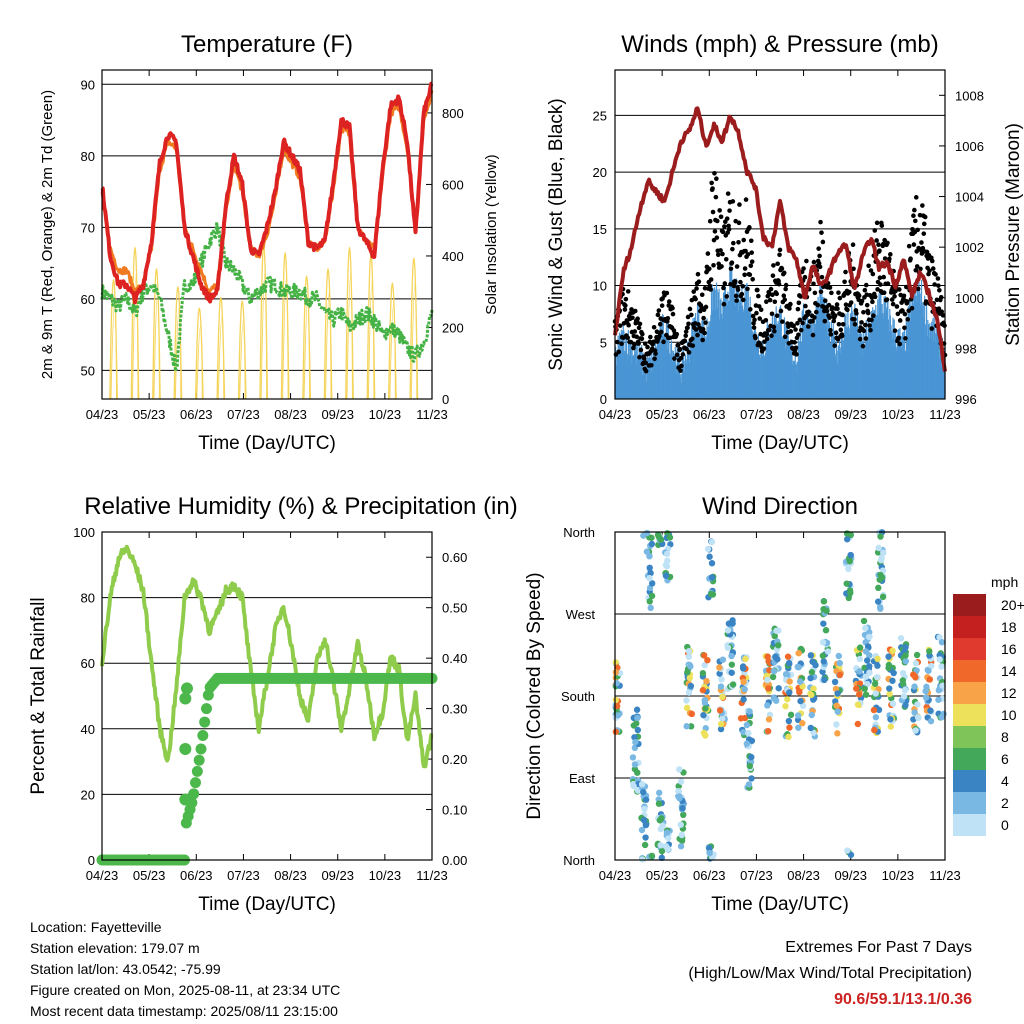 This screenshot has width=1024, height=1024. Describe the element at coordinates (988, 705) in the screenshot. I see `colorbar: mph 20+ 18 16 14 12 10 8 6 4 2 0` at that location.